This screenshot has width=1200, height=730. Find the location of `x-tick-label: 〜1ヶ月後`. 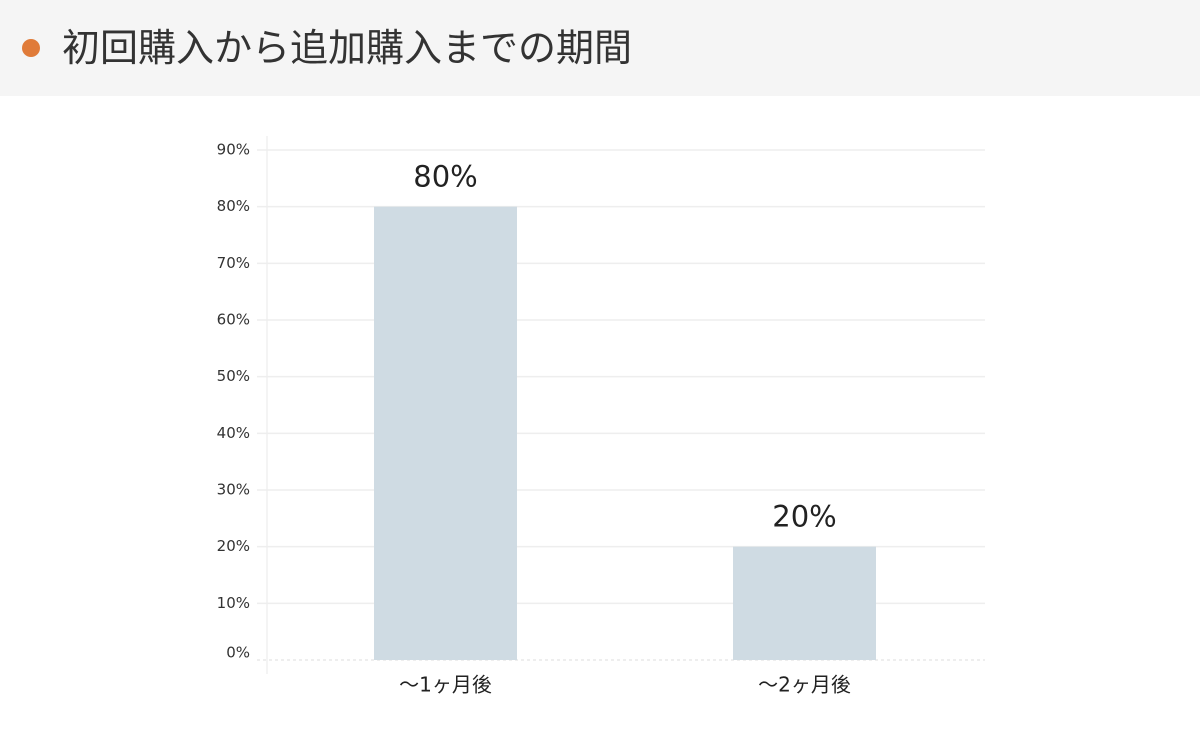

x-tick-label: 〜1ヶ月後 is located at coordinates (445, 685).